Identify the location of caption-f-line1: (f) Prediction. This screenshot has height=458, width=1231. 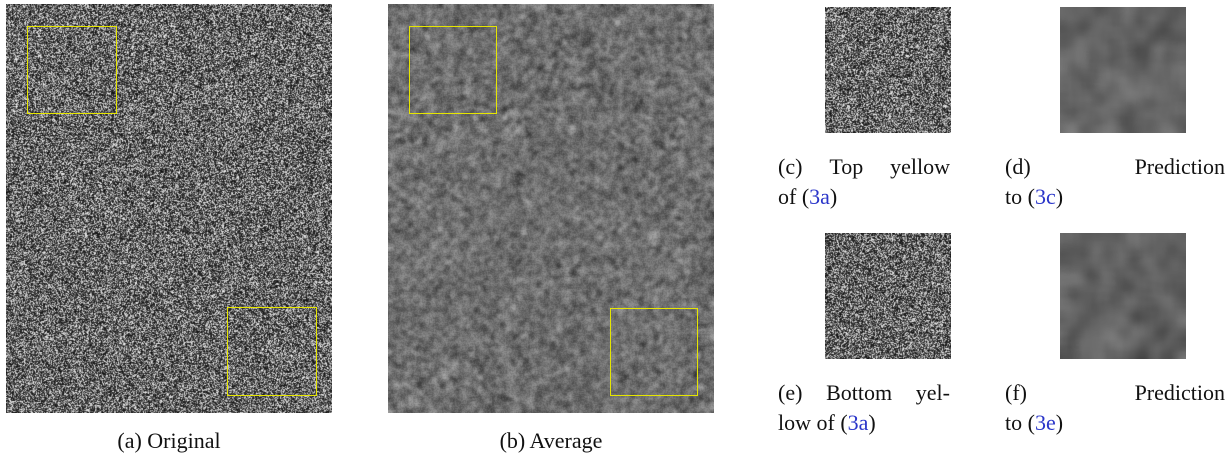
(1115, 392).